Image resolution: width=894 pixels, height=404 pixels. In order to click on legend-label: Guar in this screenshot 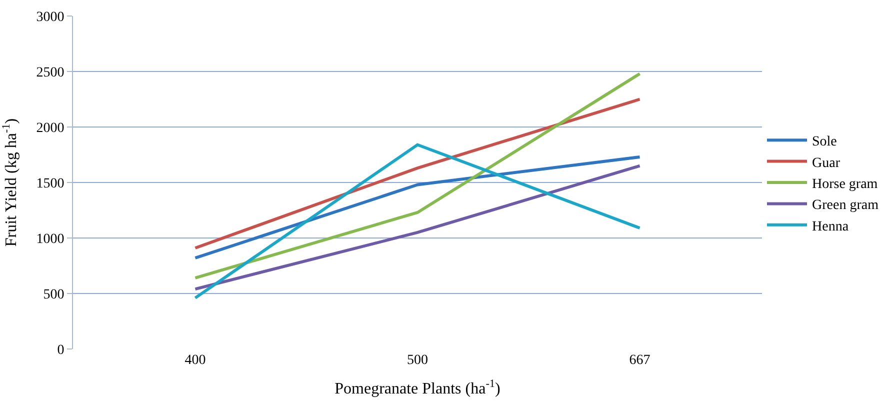, I will do `click(826, 163)`.